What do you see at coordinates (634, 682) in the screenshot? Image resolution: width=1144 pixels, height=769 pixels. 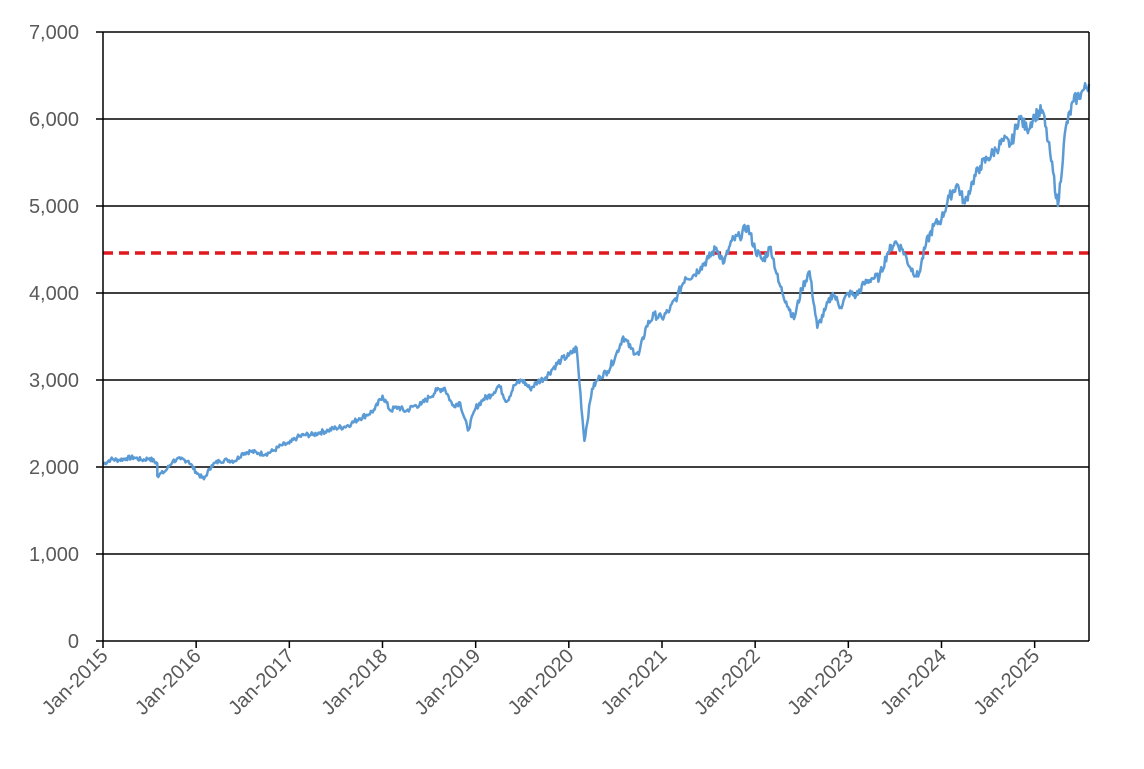 I see `x-tick-label: Jan-2021` at bounding box center [634, 682].